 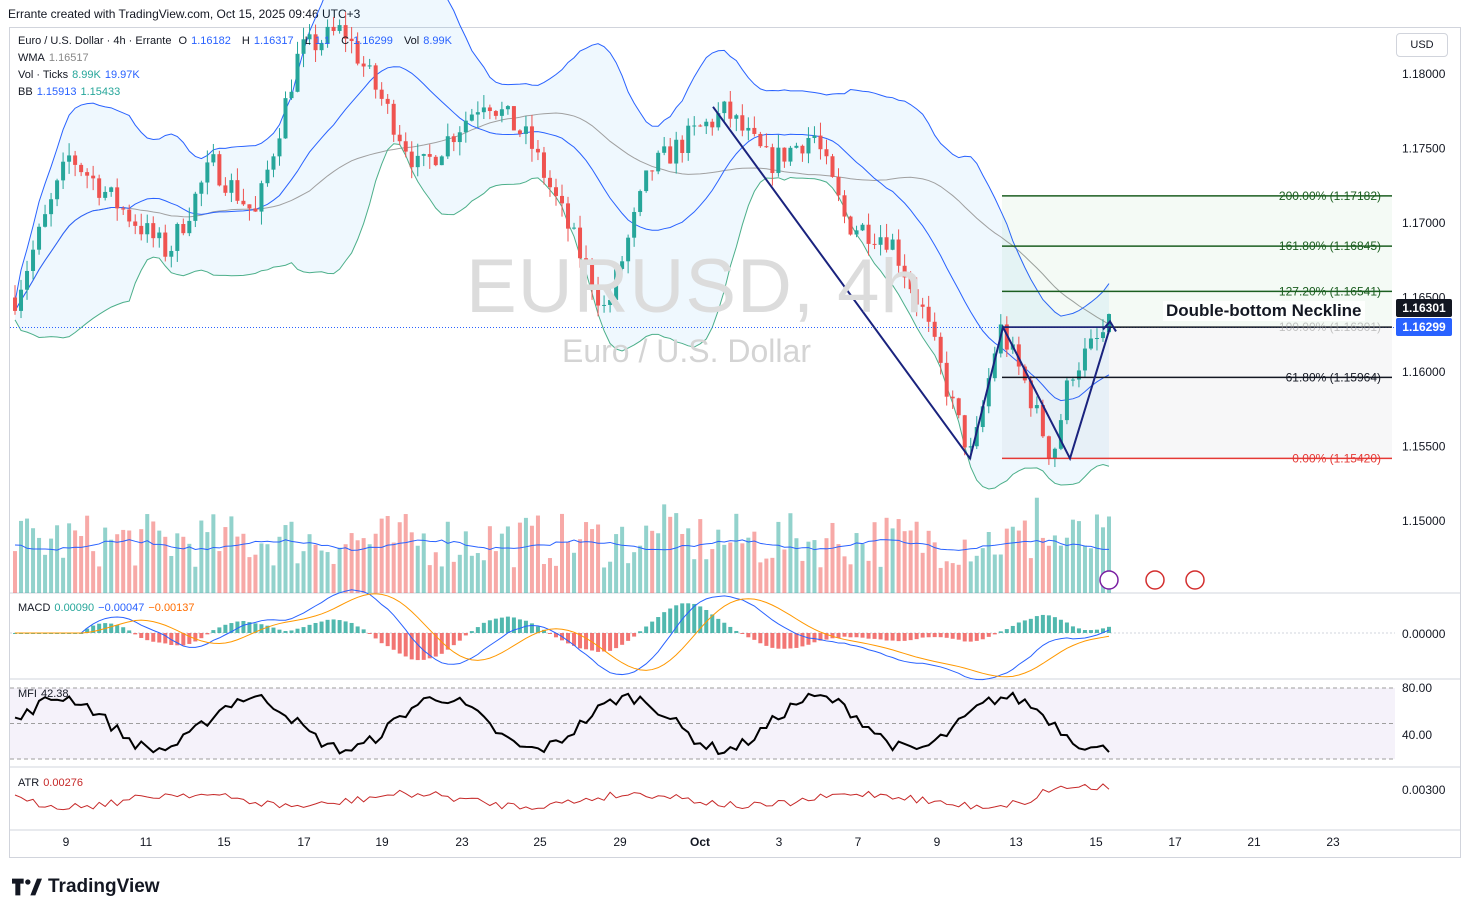 What do you see at coordinates (106, 608) in the screenshot?
I see `macd-legend: MACD 0.00090 −0.00047 −0.00137` at bounding box center [106, 608].